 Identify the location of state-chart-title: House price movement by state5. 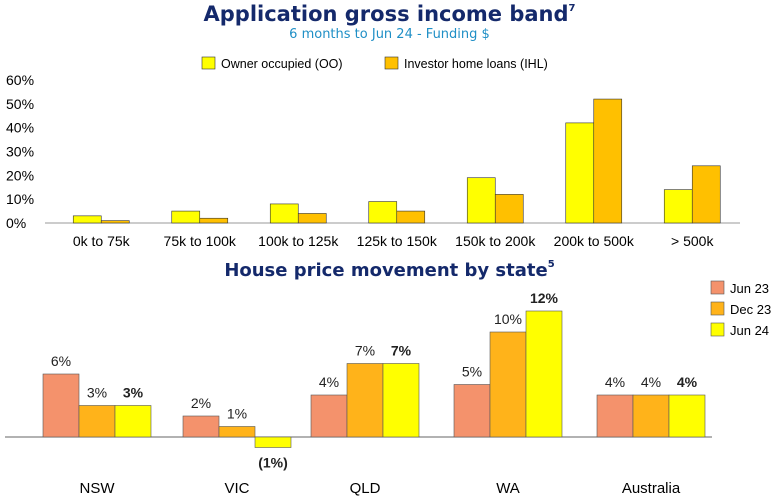
(389, 270).